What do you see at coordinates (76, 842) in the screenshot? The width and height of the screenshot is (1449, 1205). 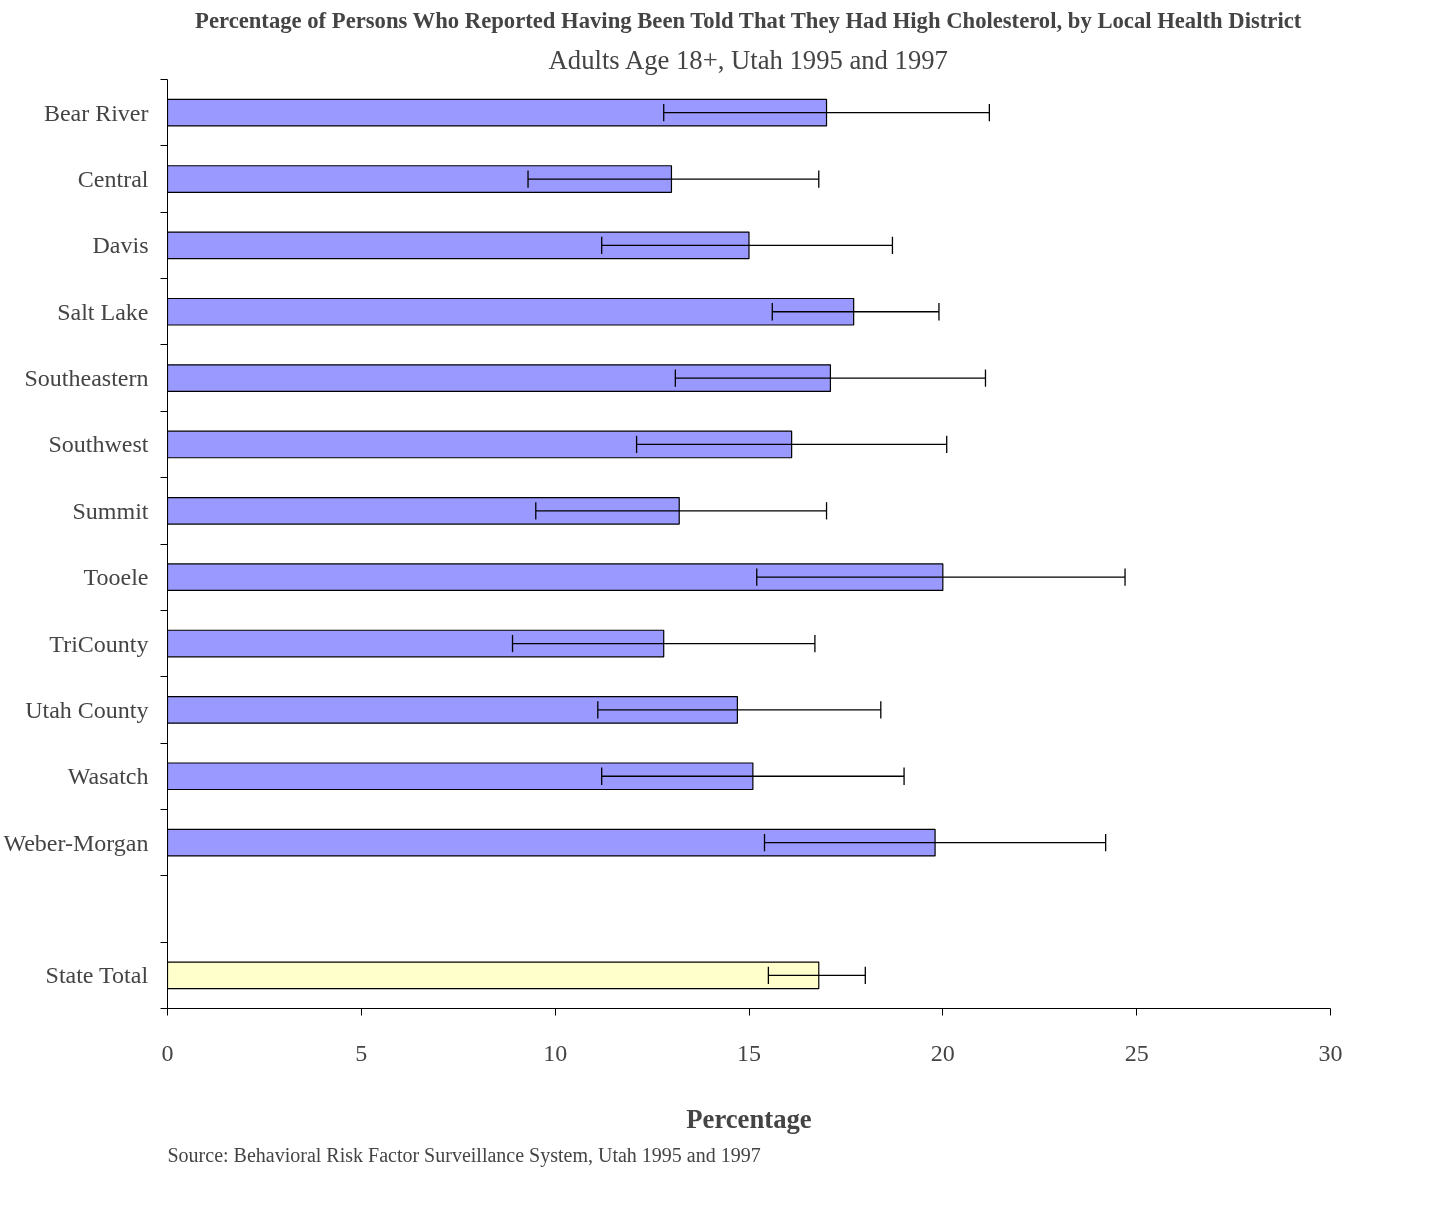 I see `y-tick-label: Weber-Morgan` at bounding box center [76, 842].